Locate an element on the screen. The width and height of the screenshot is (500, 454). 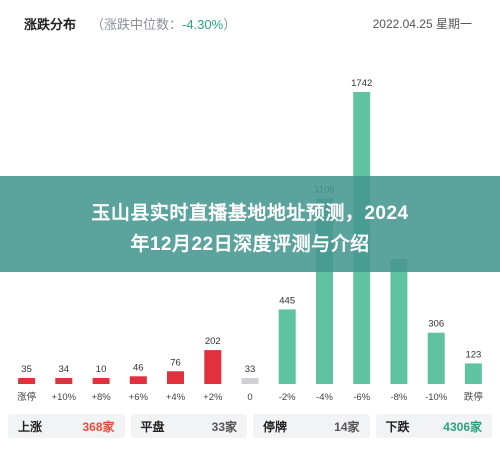
summary-rise: 上涨 368家 is located at coordinates (66, 426).